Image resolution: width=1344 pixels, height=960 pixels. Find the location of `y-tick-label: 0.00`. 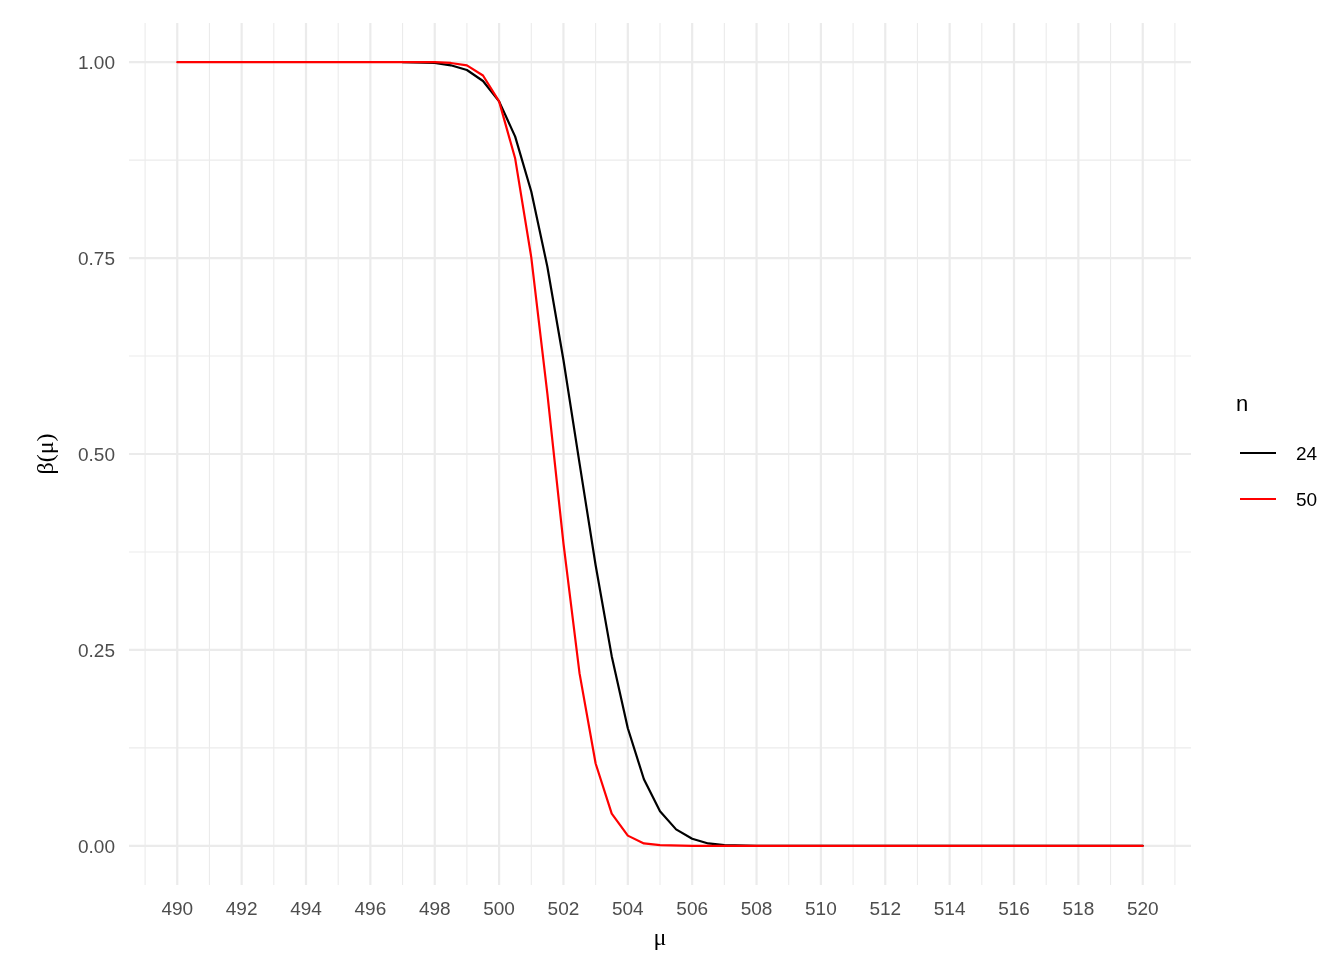

y-tick-label: 0.00 is located at coordinates (96, 846).